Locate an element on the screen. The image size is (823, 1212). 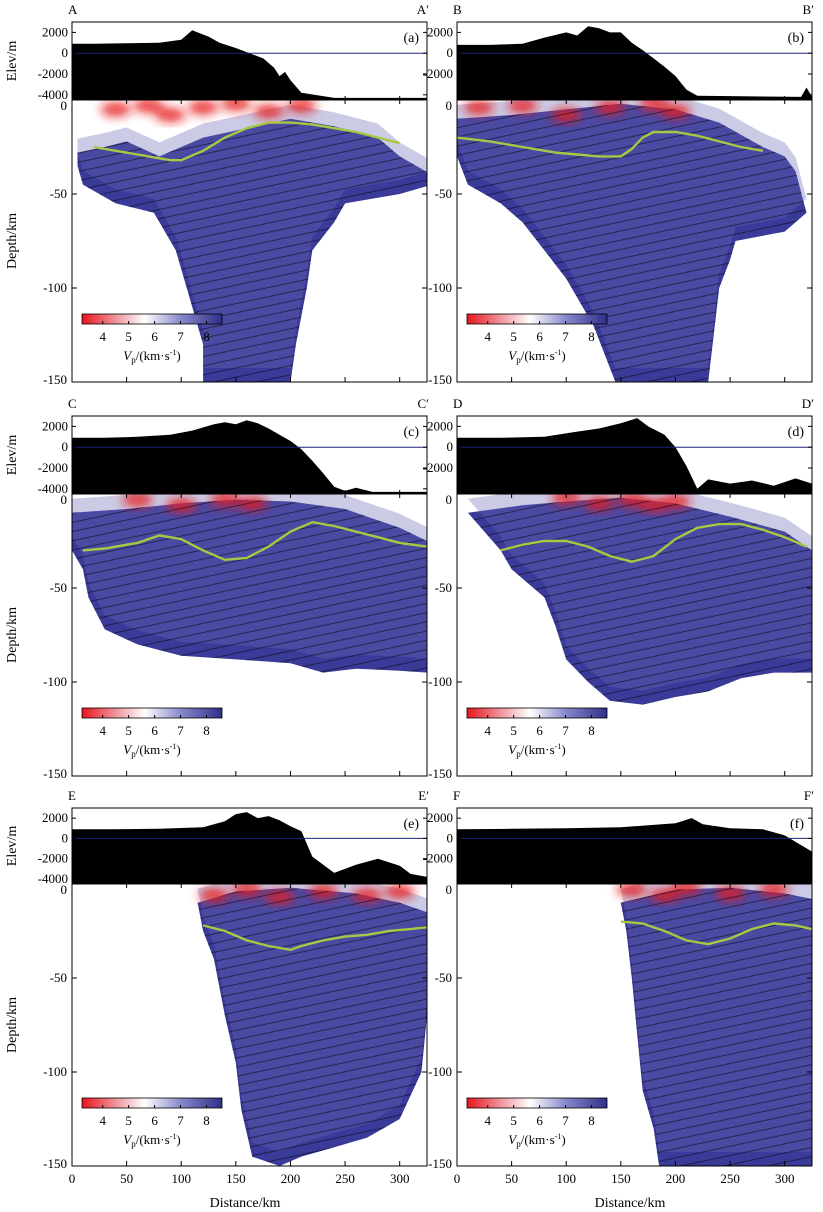
colorbar-label-part: /(km·s is located at coordinates (153, 355).